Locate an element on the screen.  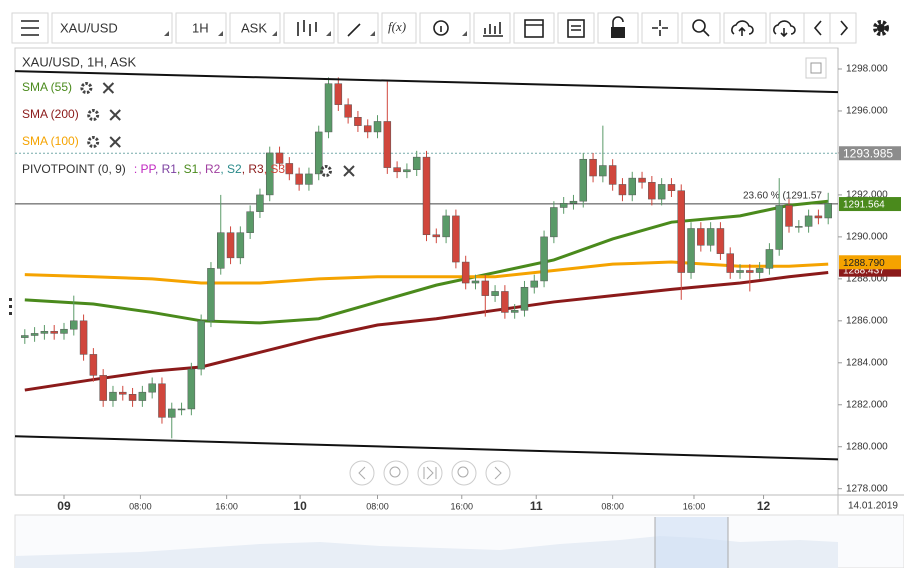
symbol-select: XAU/USD is located at coordinates (112, 28).